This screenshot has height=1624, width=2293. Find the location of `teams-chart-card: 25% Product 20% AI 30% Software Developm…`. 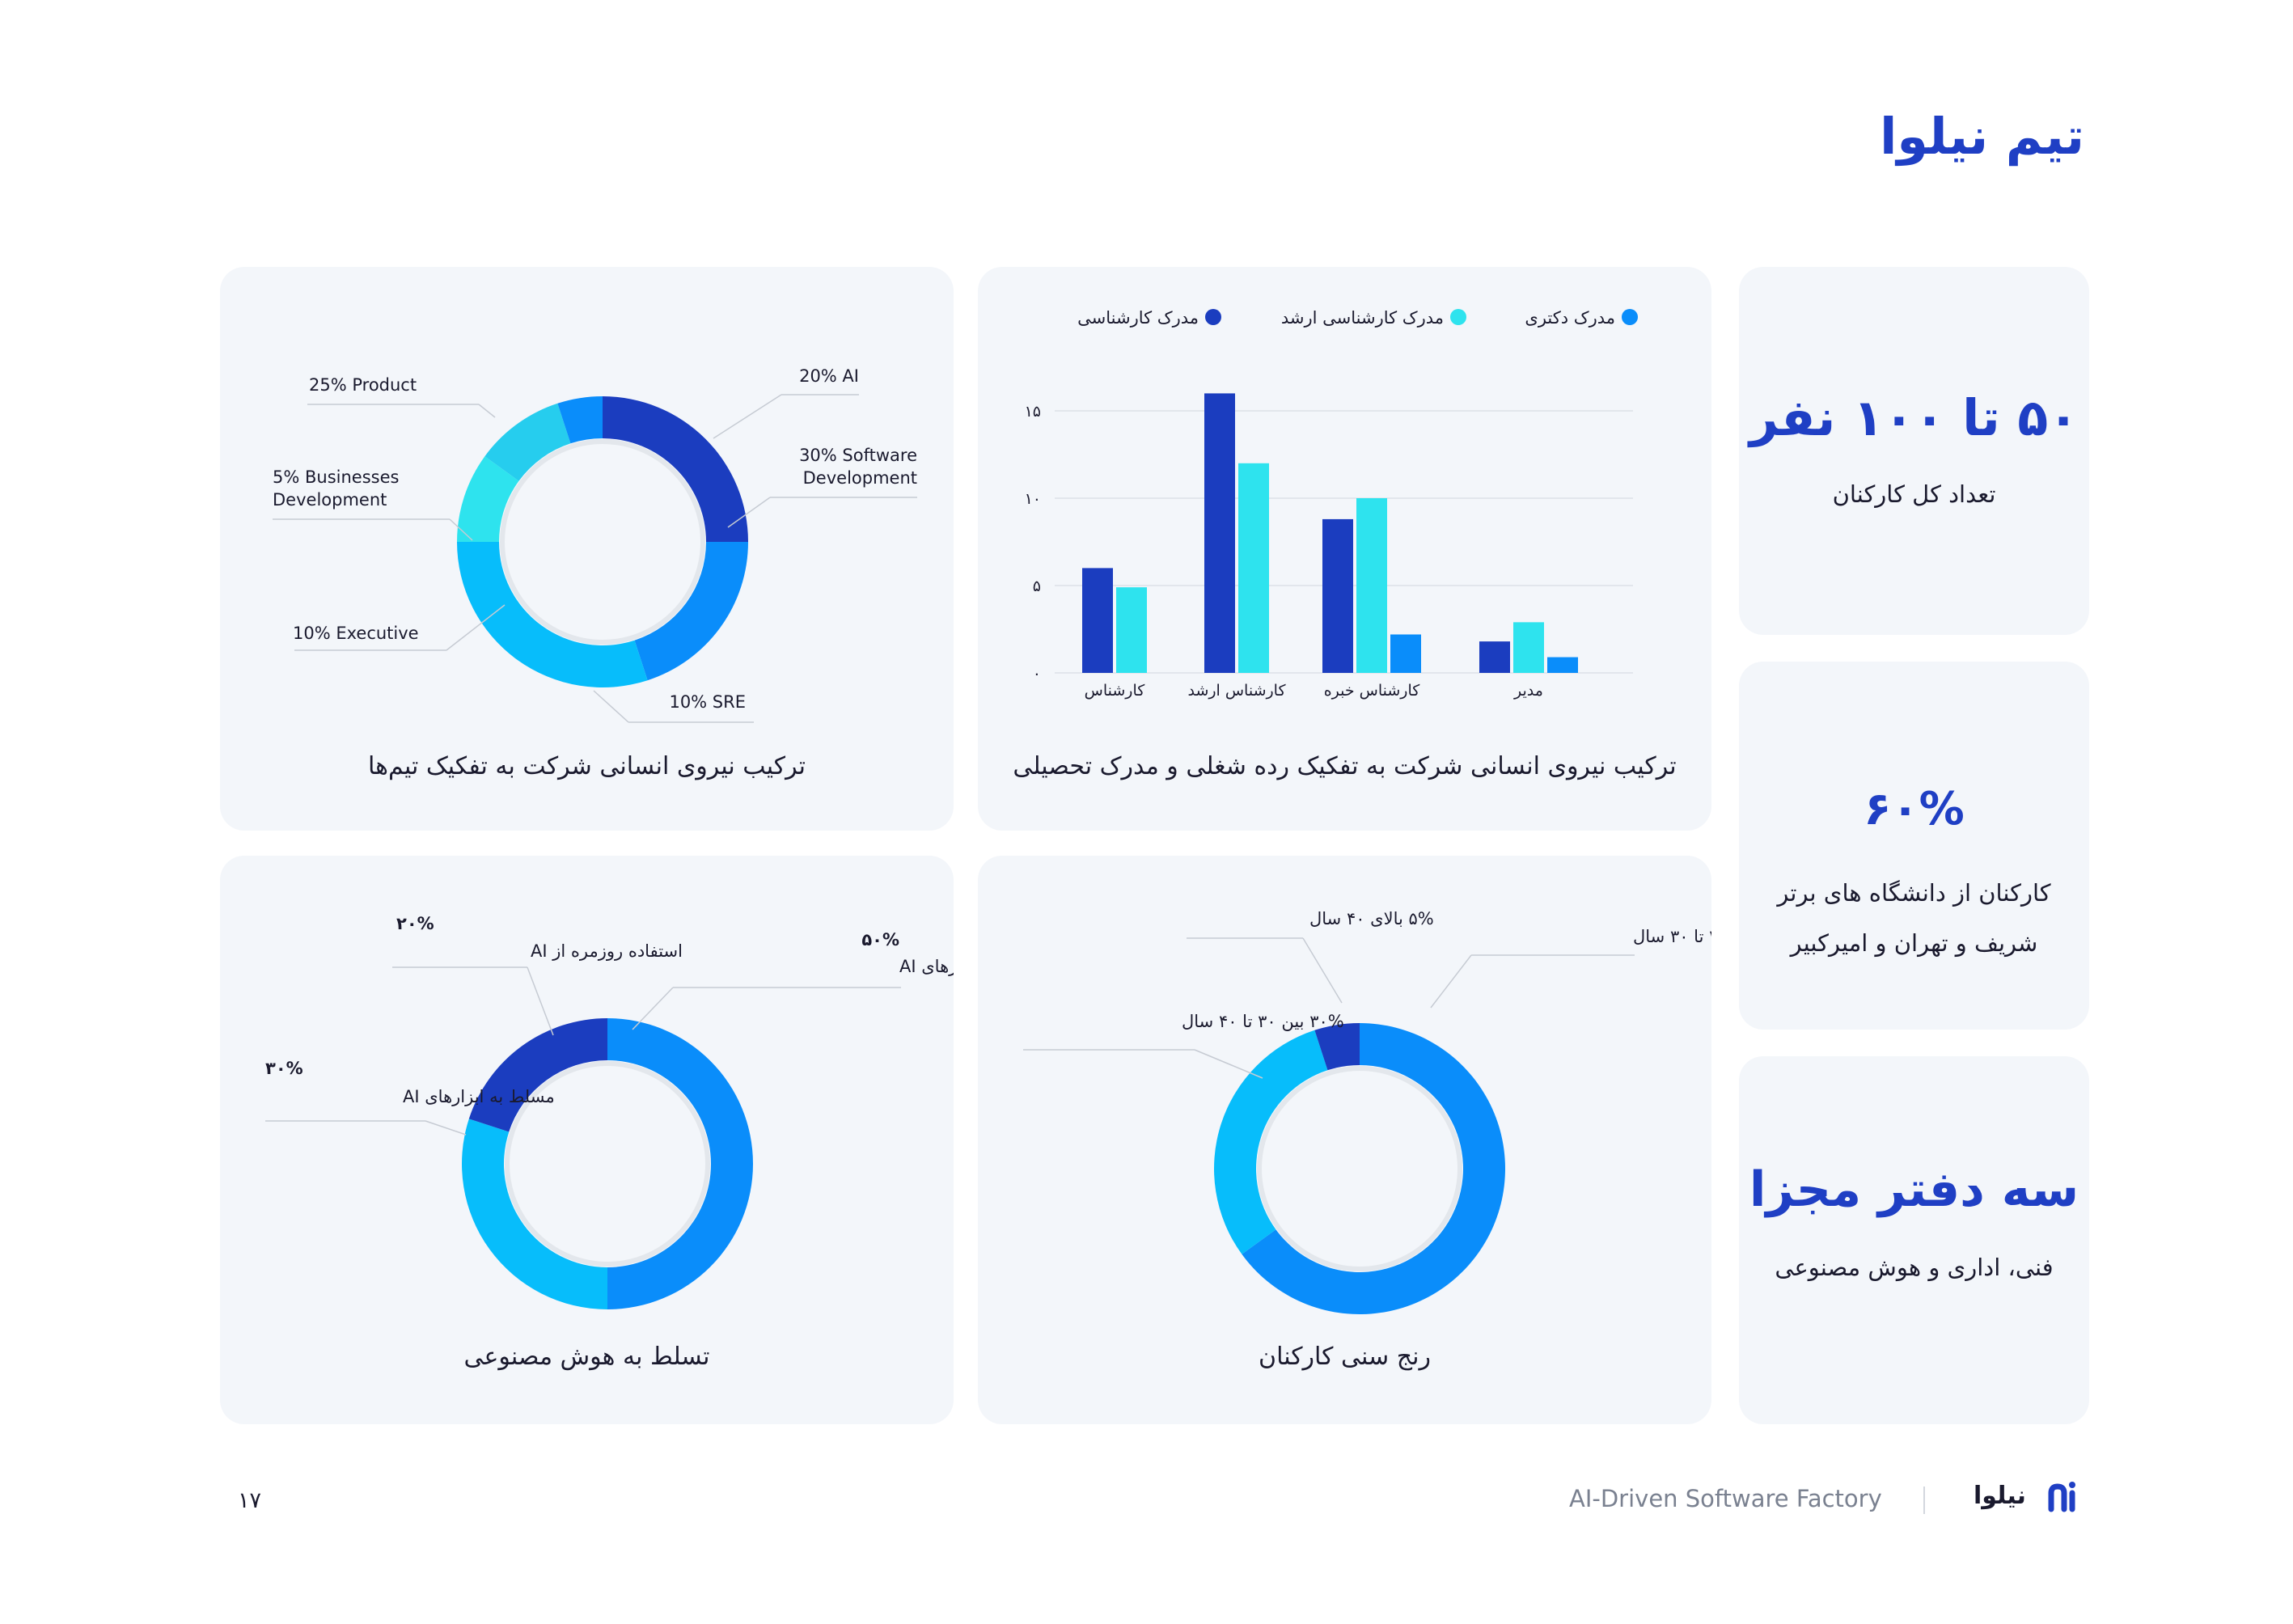

teams-chart-card: 25% Product 20% AI 30% Software Developm… is located at coordinates (587, 549).